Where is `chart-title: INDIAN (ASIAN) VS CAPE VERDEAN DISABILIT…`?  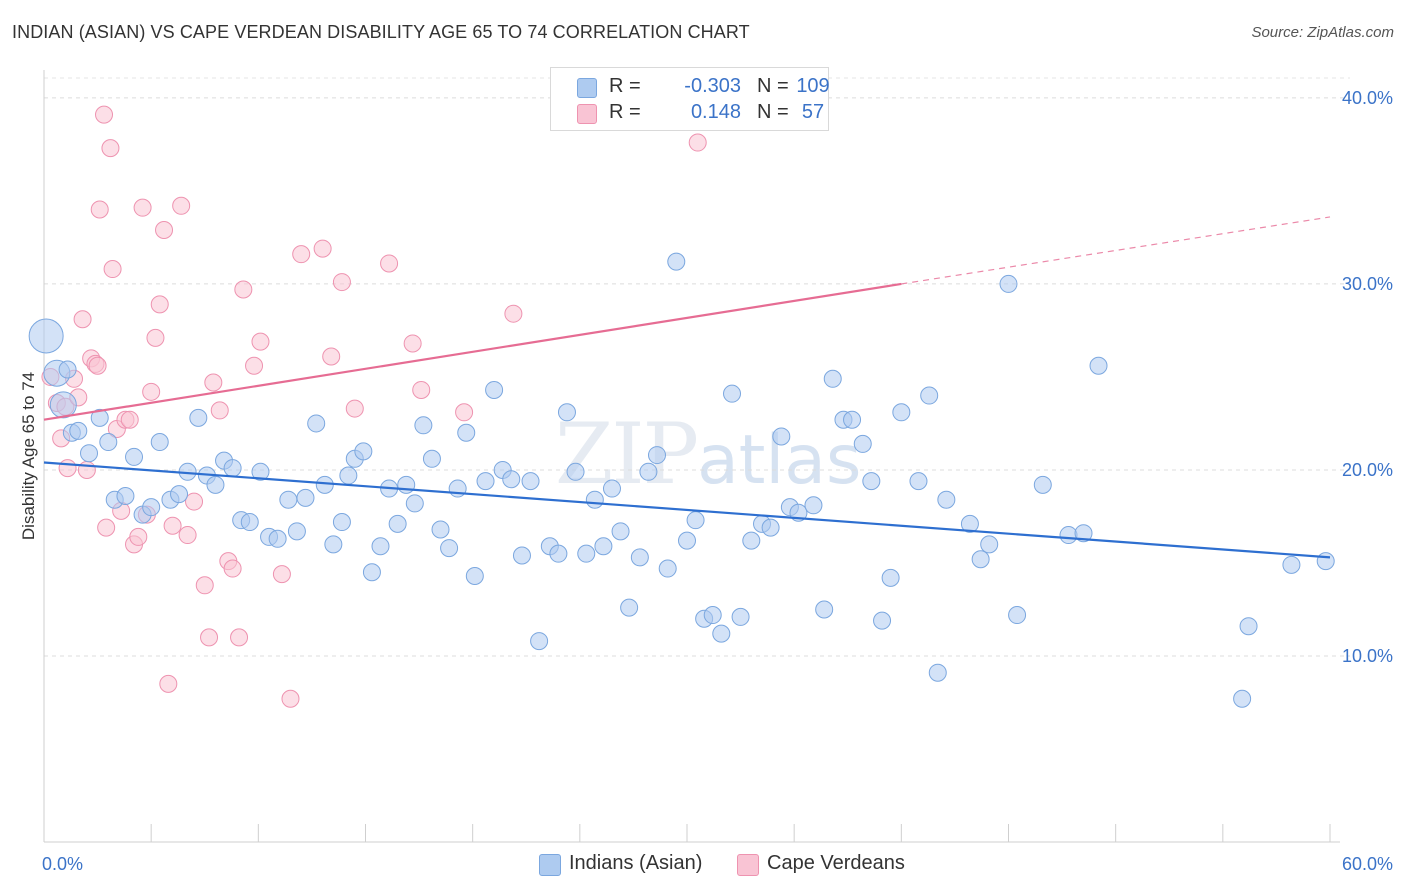
chart-title: INDIAN (ASIAN) VS CAPE VERDEAN DISABILIT… is located at coordinates (381, 32).